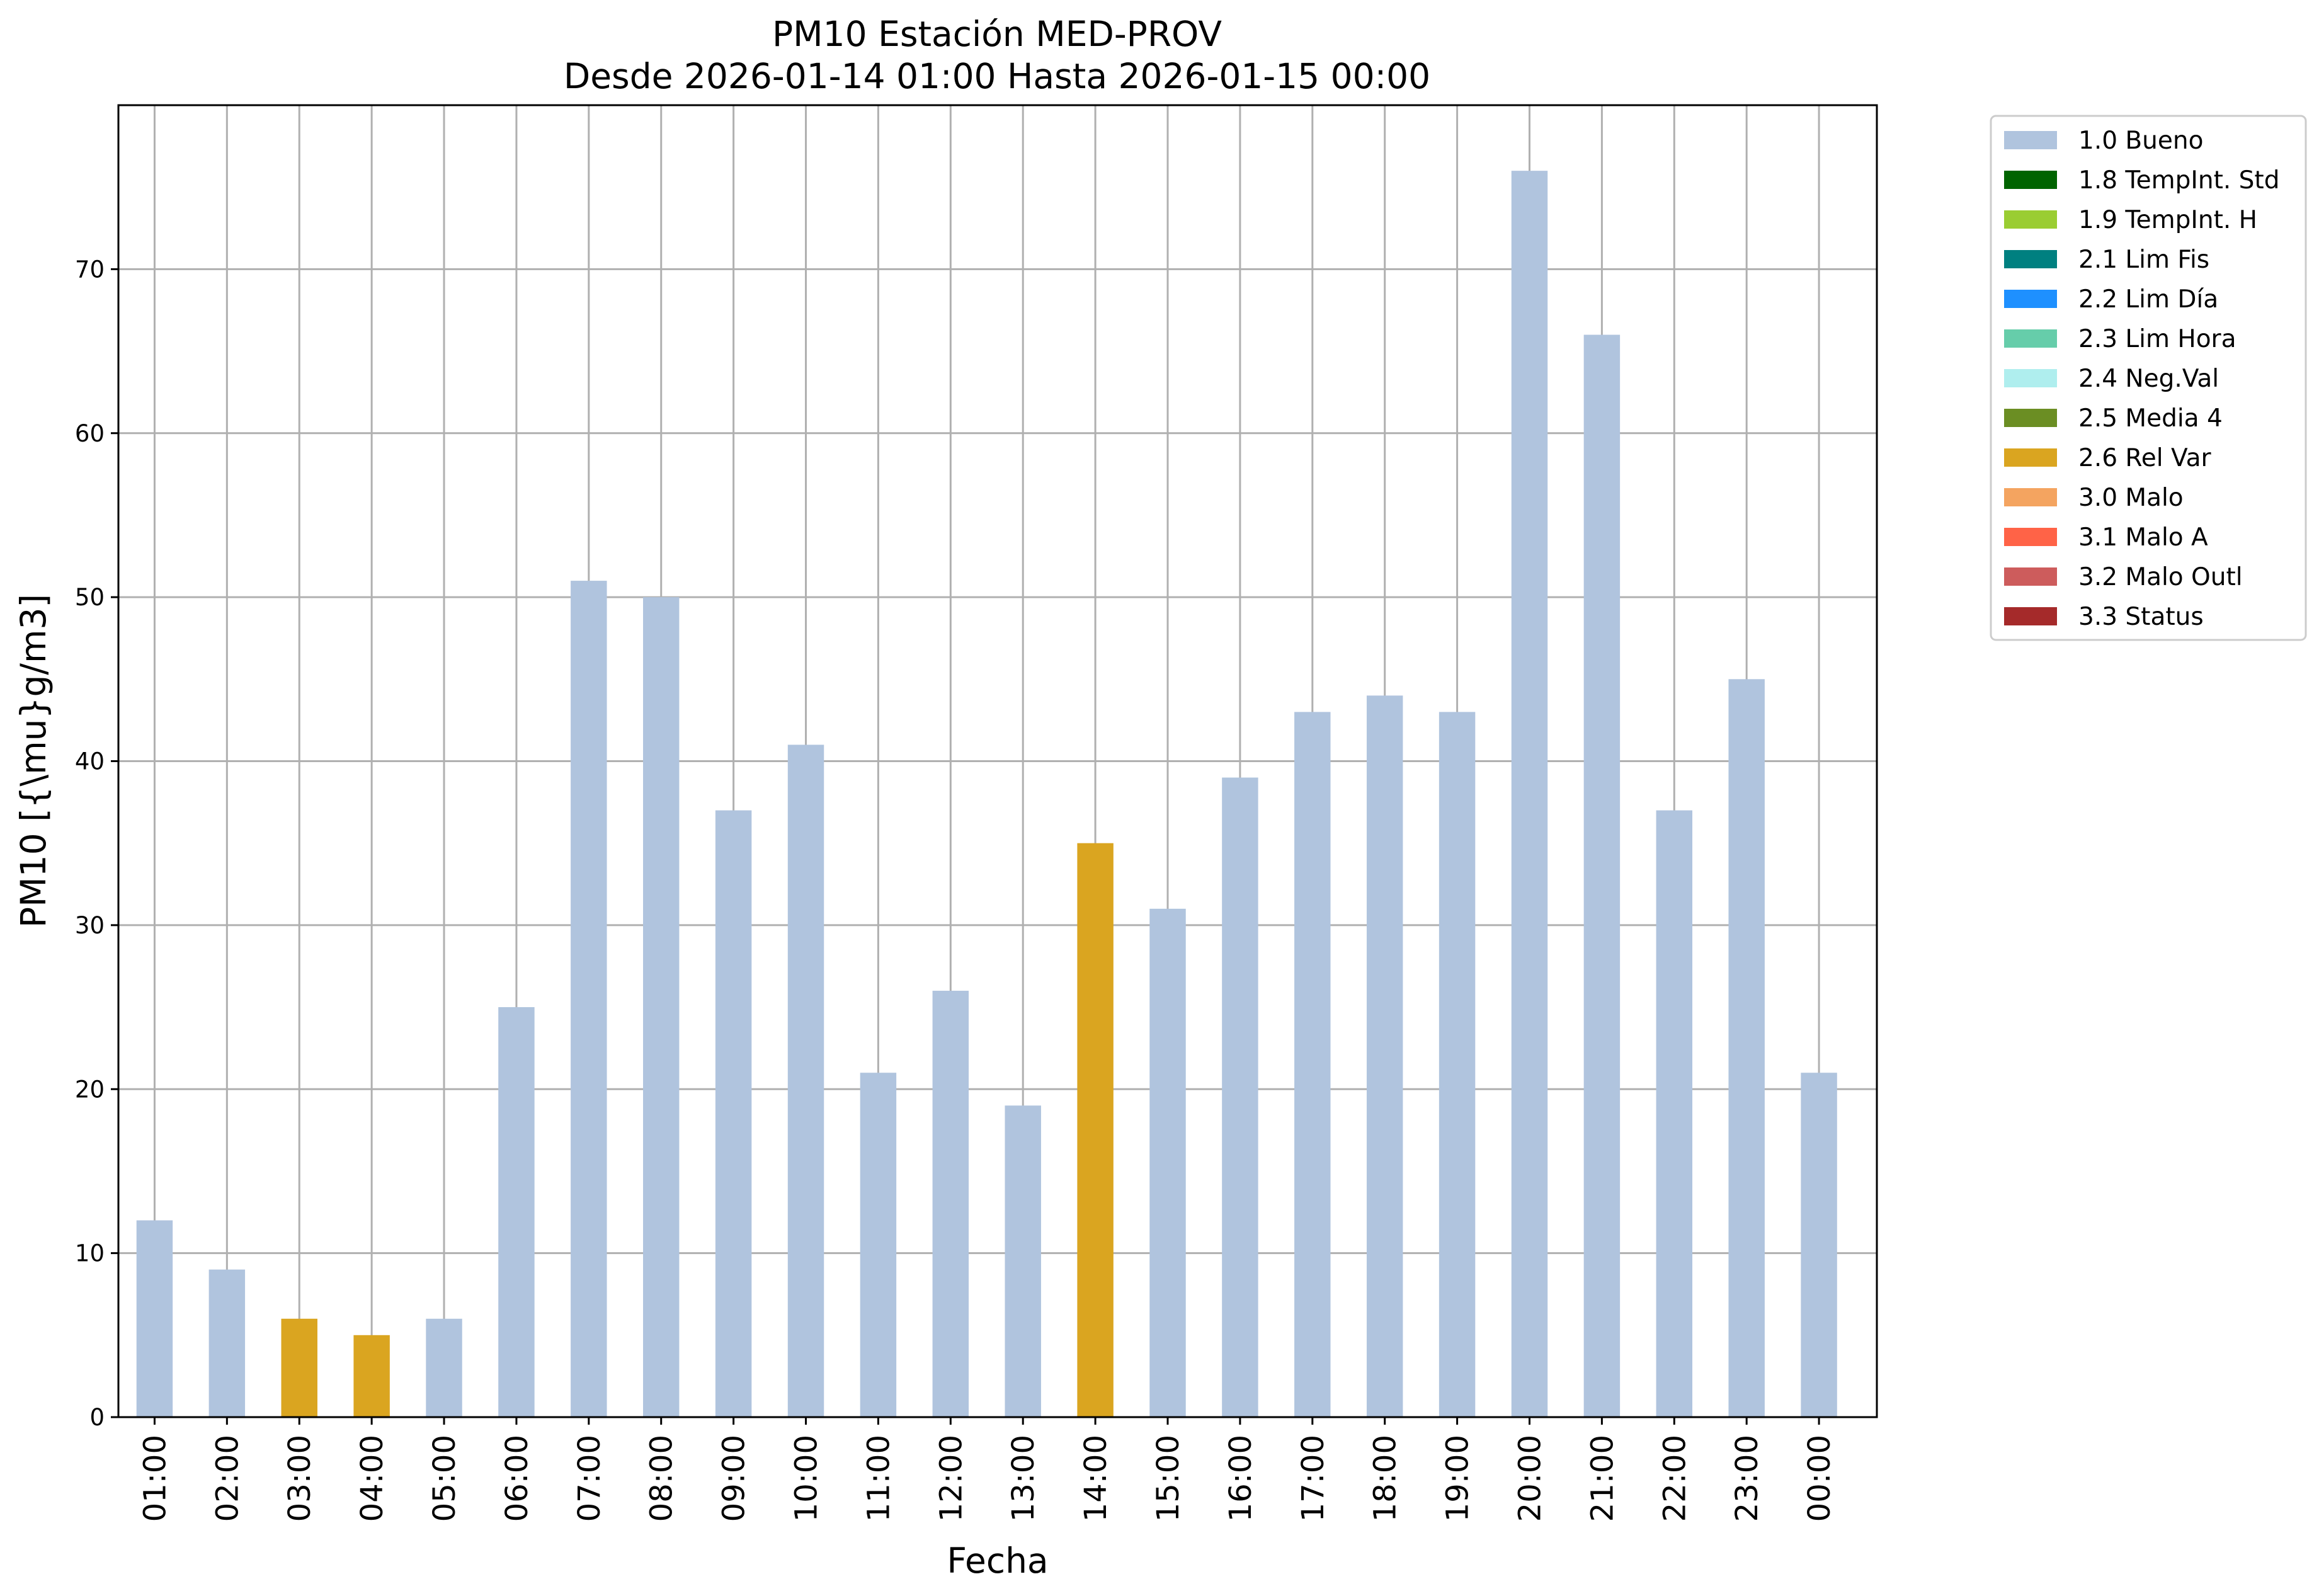  What do you see at coordinates (1529, 1478) in the screenshot?
I see `x-tick-label: 20:00` at bounding box center [1529, 1478].